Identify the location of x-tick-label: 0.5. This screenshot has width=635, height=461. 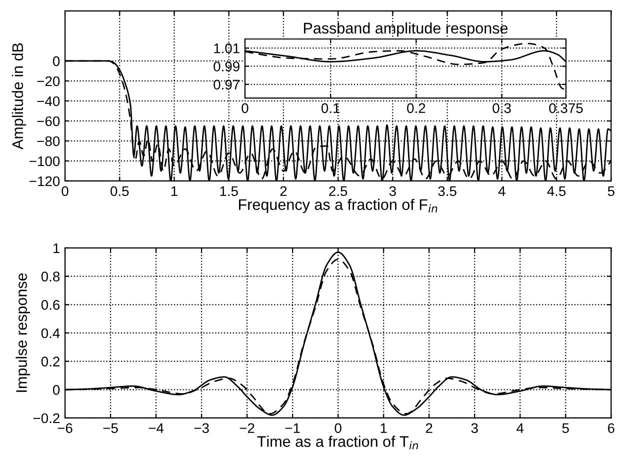
(119, 191).